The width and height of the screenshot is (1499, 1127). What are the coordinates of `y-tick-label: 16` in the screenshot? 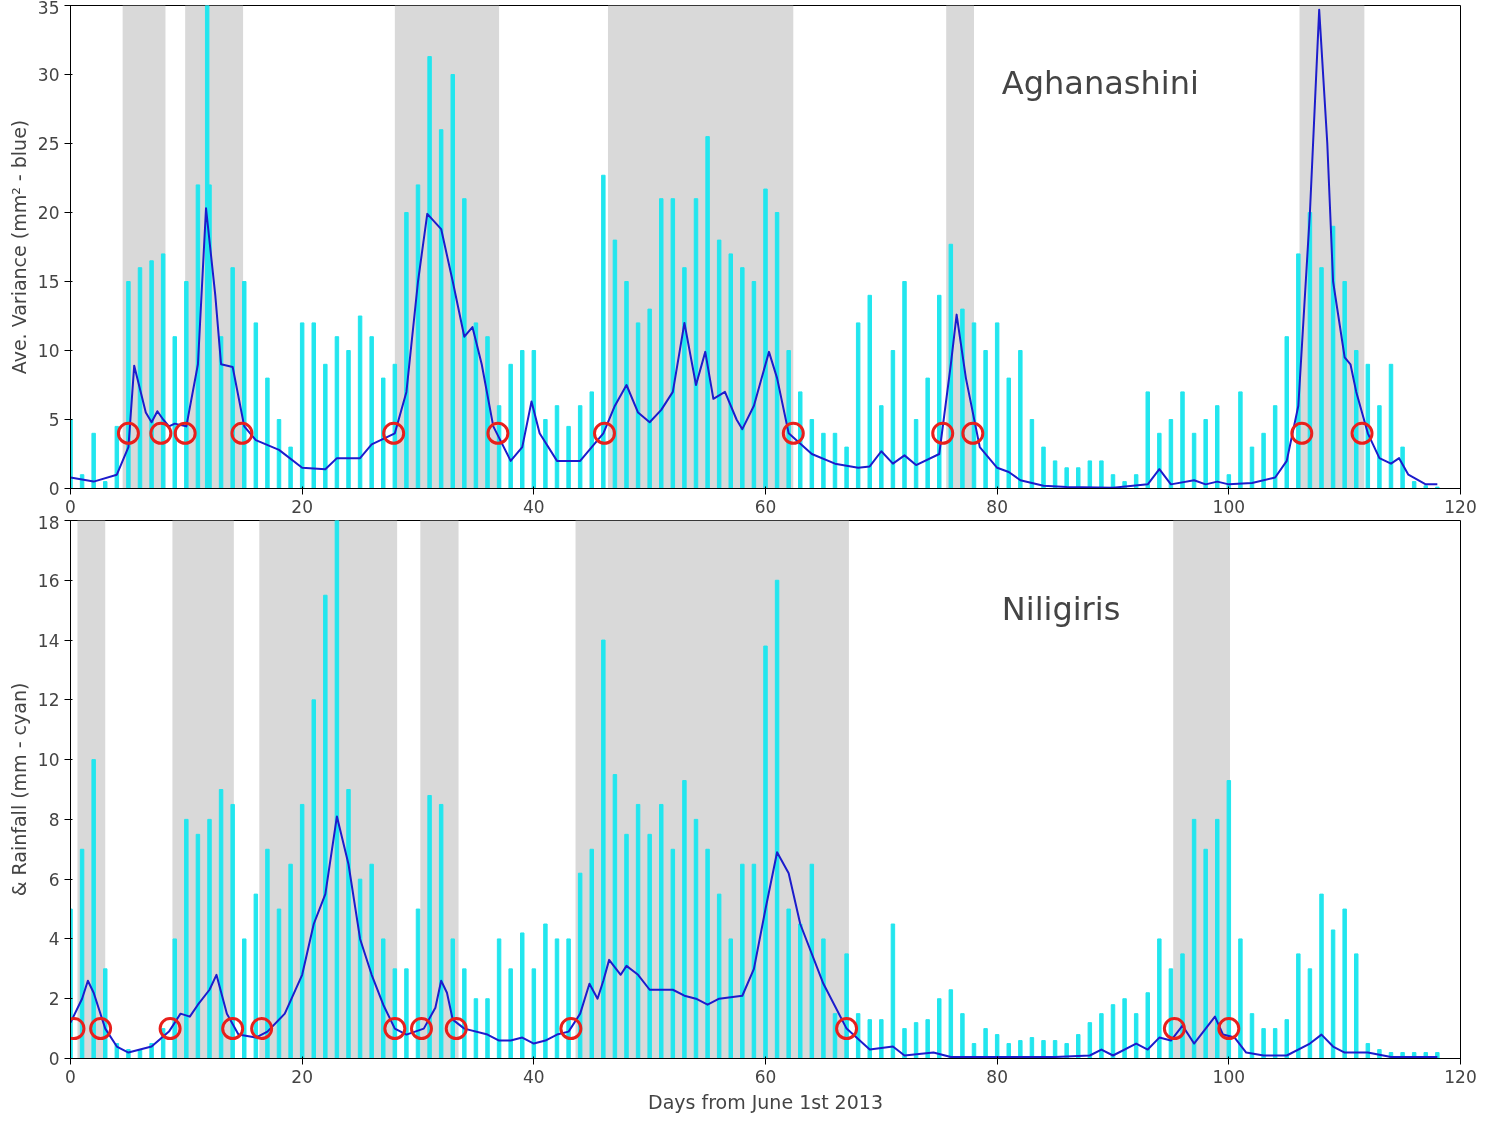 It's located at (48, 580).